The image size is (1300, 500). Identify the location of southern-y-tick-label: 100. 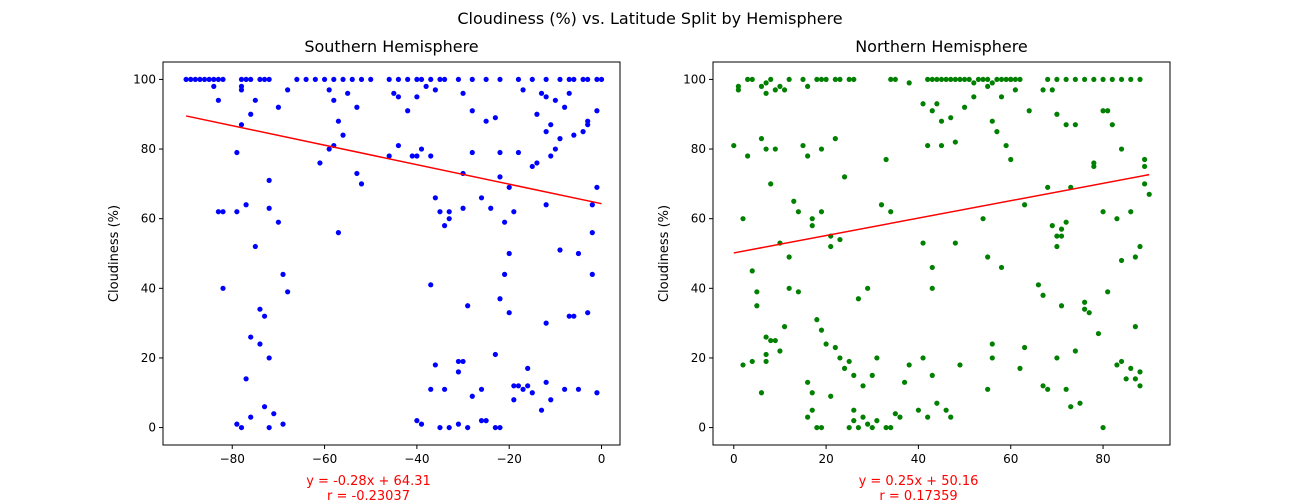
(144, 79).